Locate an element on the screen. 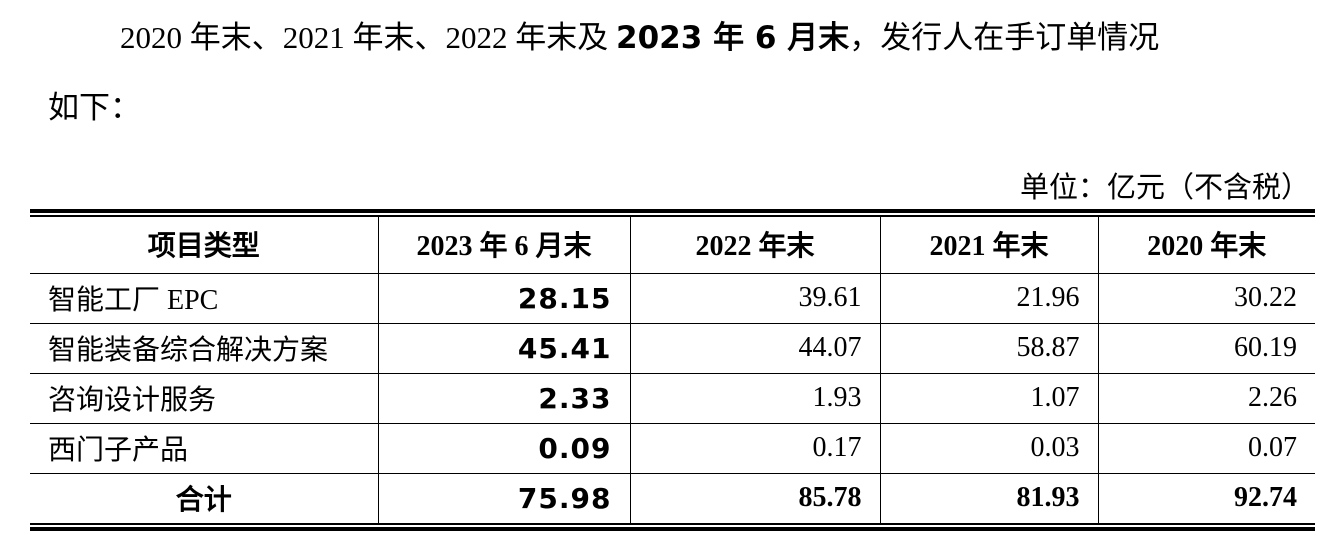 Image resolution: width=1334 pixels, height=558 pixels. cell: 58.87 is located at coordinates (989, 348).